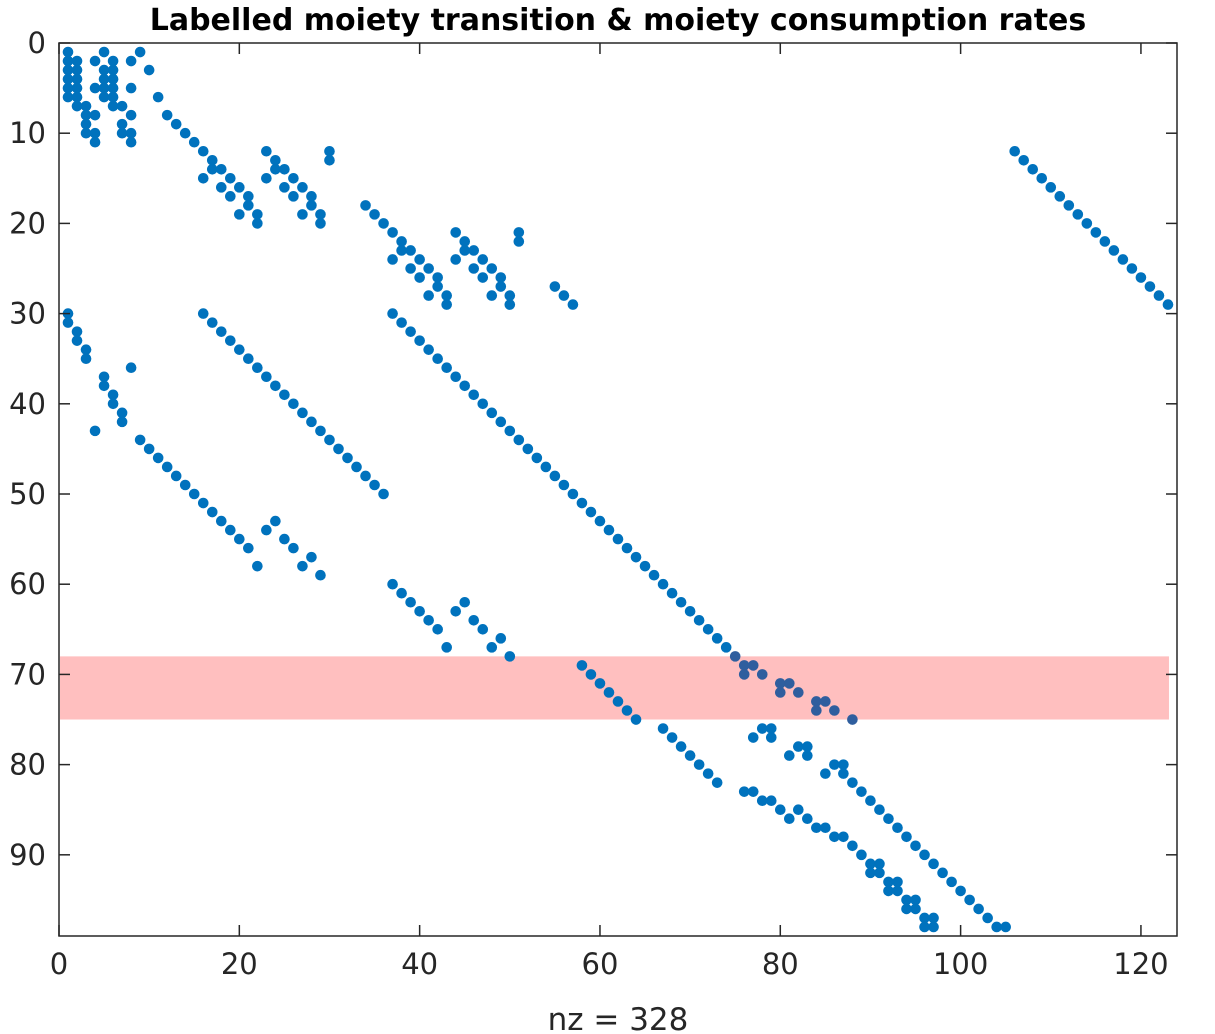  Describe the element at coordinates (27, 494) in the screenshot. I see `y-tick-label: 50` at that location.